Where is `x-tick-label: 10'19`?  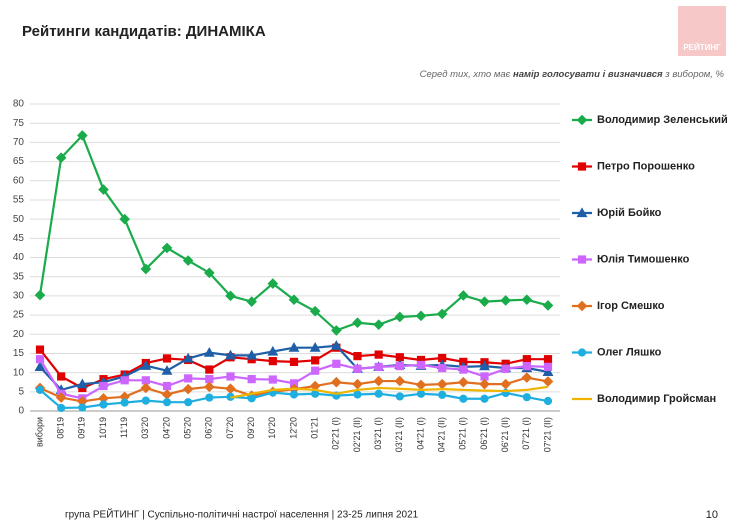 x-tick-label: 10'19 is located at coordinates (103, 428).